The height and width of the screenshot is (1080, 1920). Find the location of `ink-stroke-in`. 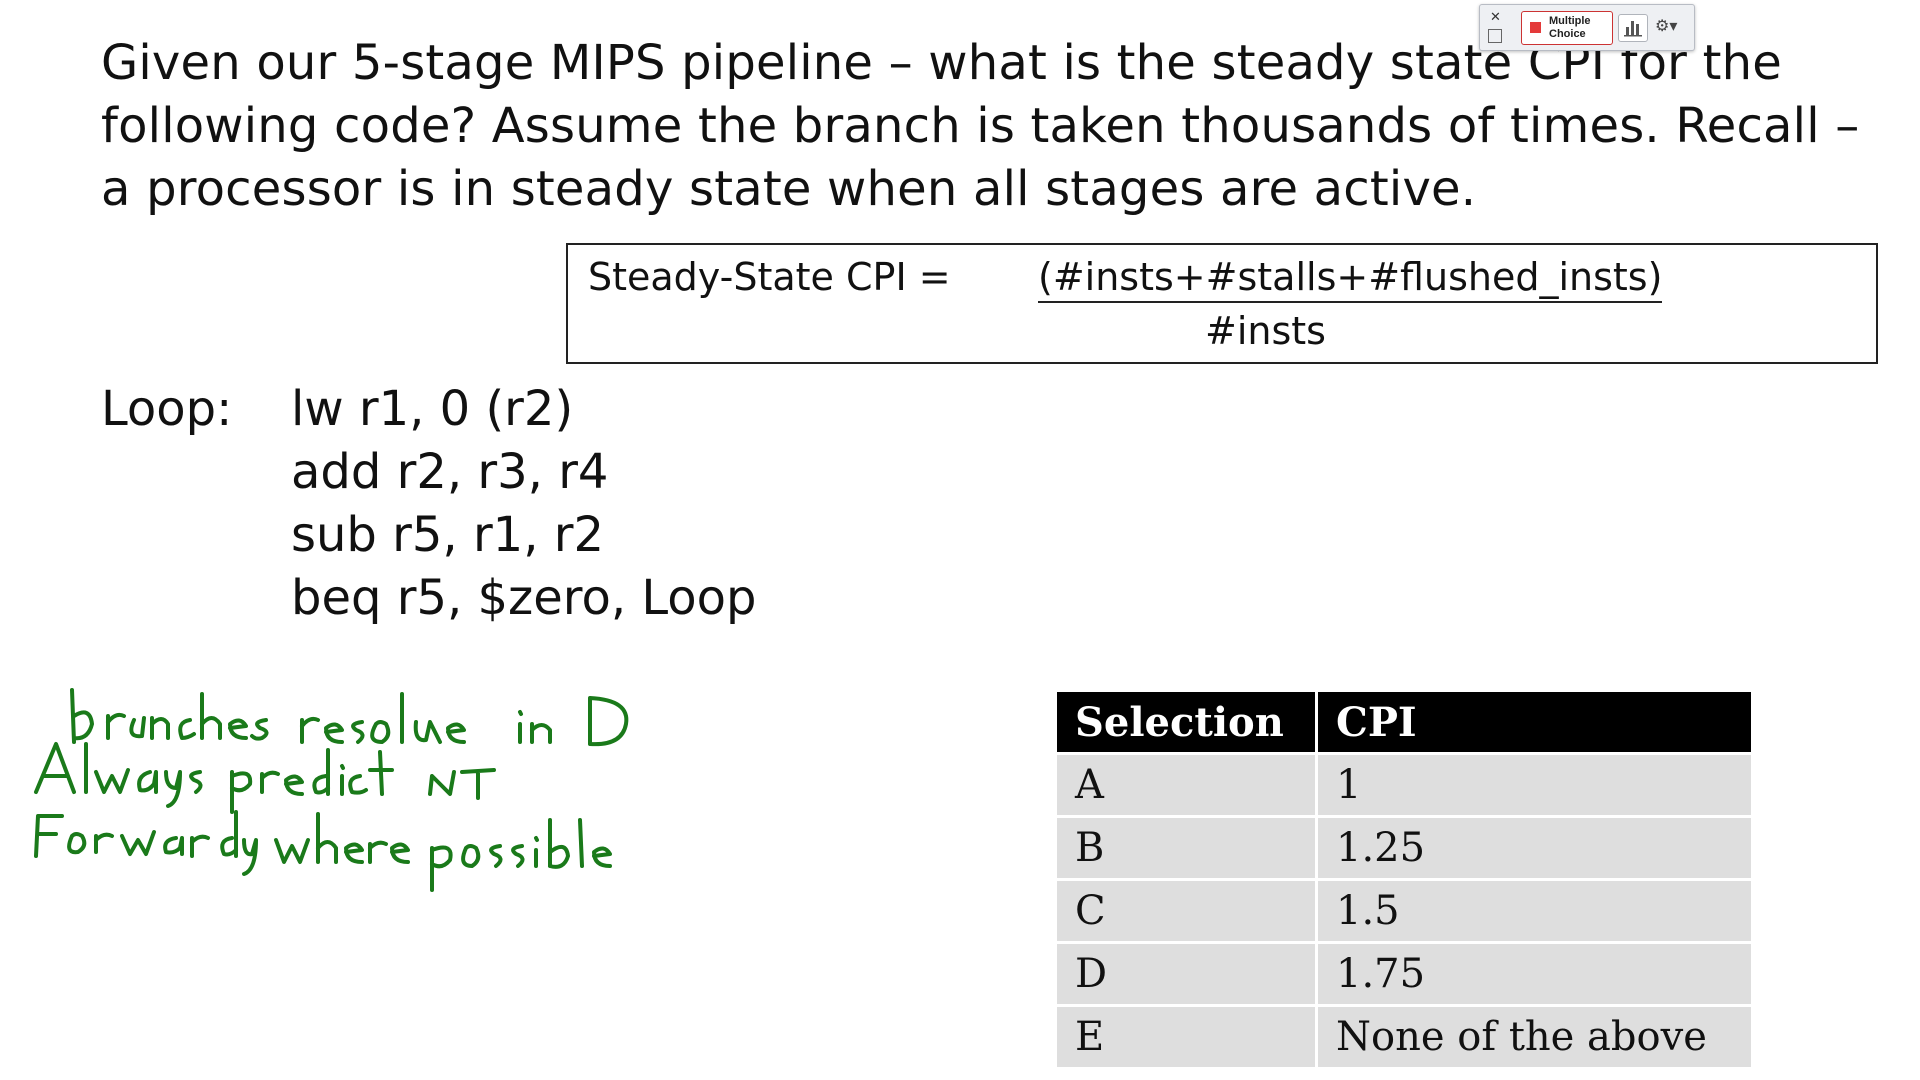

ink-stroke-in is located at coordinates (535, 727).